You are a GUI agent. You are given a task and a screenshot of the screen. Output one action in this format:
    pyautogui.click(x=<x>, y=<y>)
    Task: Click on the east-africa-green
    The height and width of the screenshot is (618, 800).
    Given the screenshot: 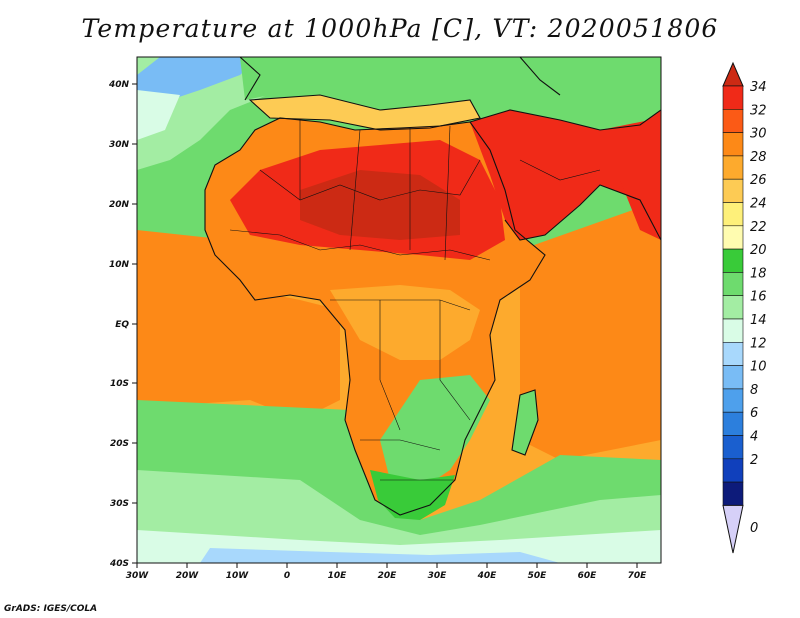 What is the action you would take?
    pyautogui.click(x=435, y=432)
    